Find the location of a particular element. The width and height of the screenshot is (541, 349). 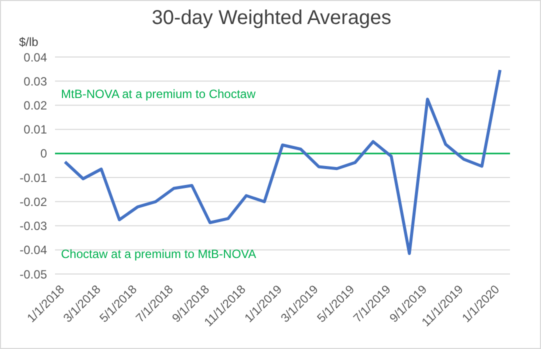

y-tick-label: 0.01 is located at coordinates (36, 129).